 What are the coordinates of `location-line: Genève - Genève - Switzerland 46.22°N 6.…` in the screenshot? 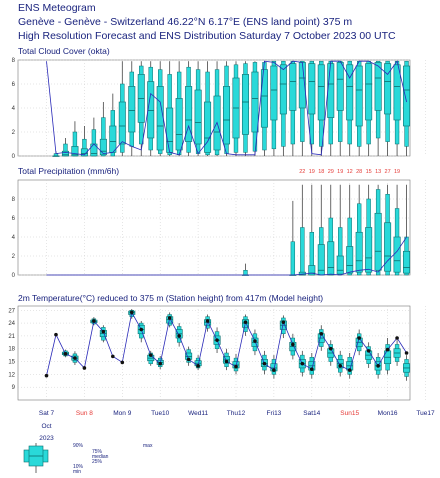 It's located at (185, 22).